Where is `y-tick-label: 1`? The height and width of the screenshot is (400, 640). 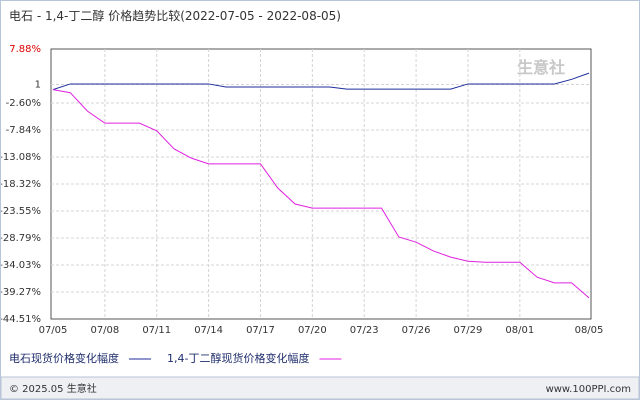 y-tick-label: 1 is located at coordinates (38, 84).